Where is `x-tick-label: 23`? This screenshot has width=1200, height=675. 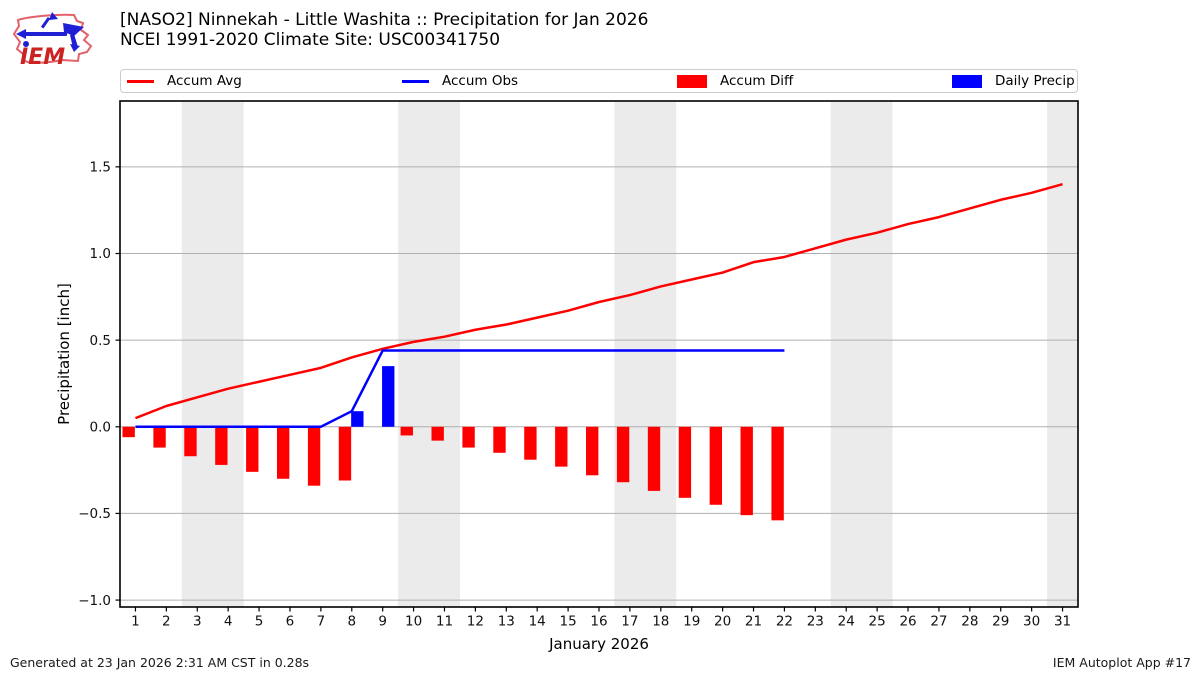
x-tick-label: 23 is located at coordinates (815, 622).